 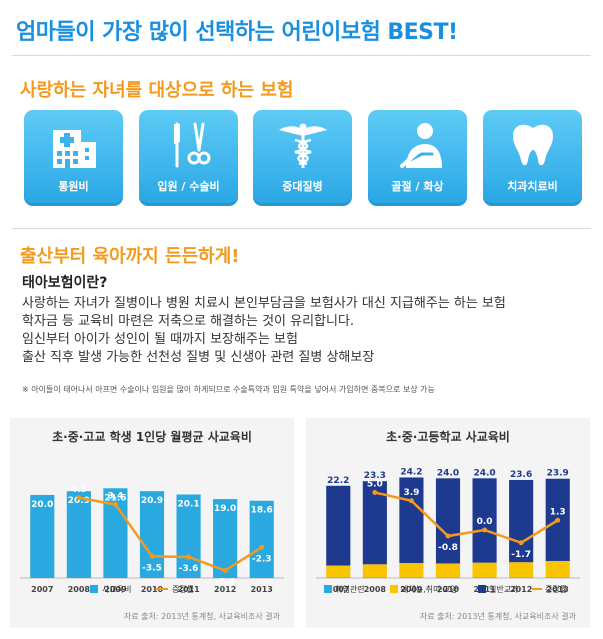 I want to click on coverage-tile-hospitalization: 입원 / 수술비, so click(x=188, y=158).